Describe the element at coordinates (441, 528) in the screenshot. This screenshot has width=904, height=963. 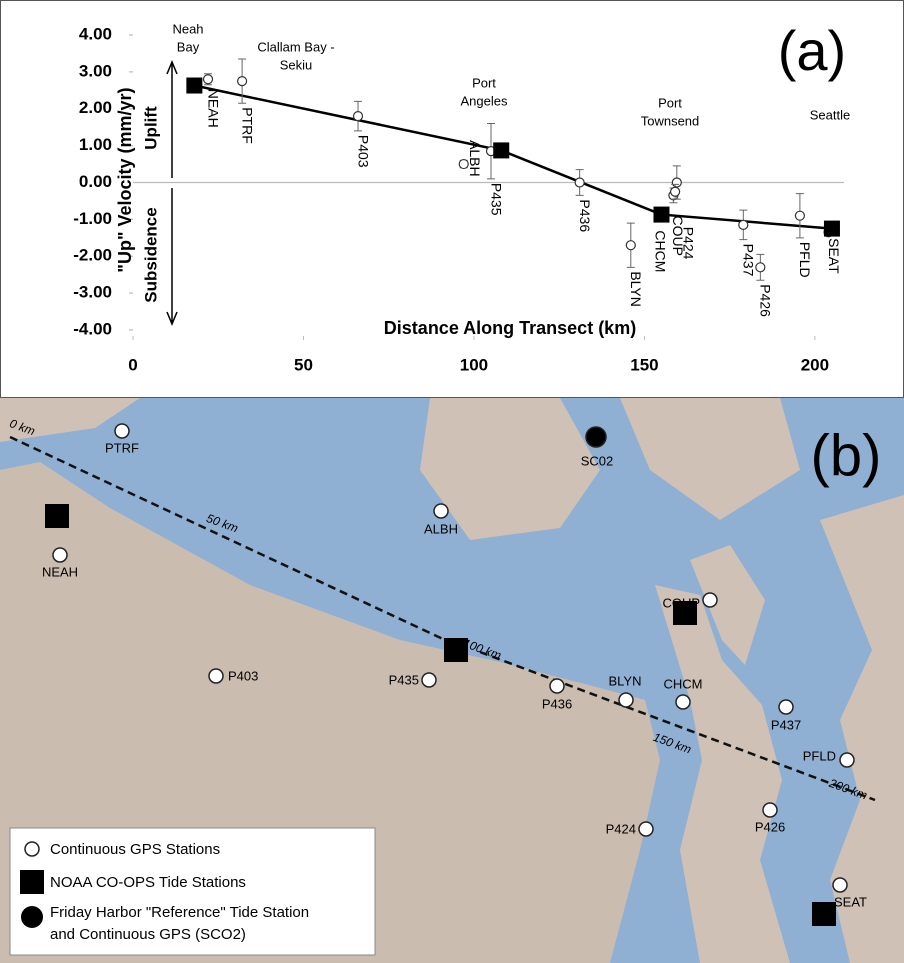
I see `station-label: ALBH` at that location.